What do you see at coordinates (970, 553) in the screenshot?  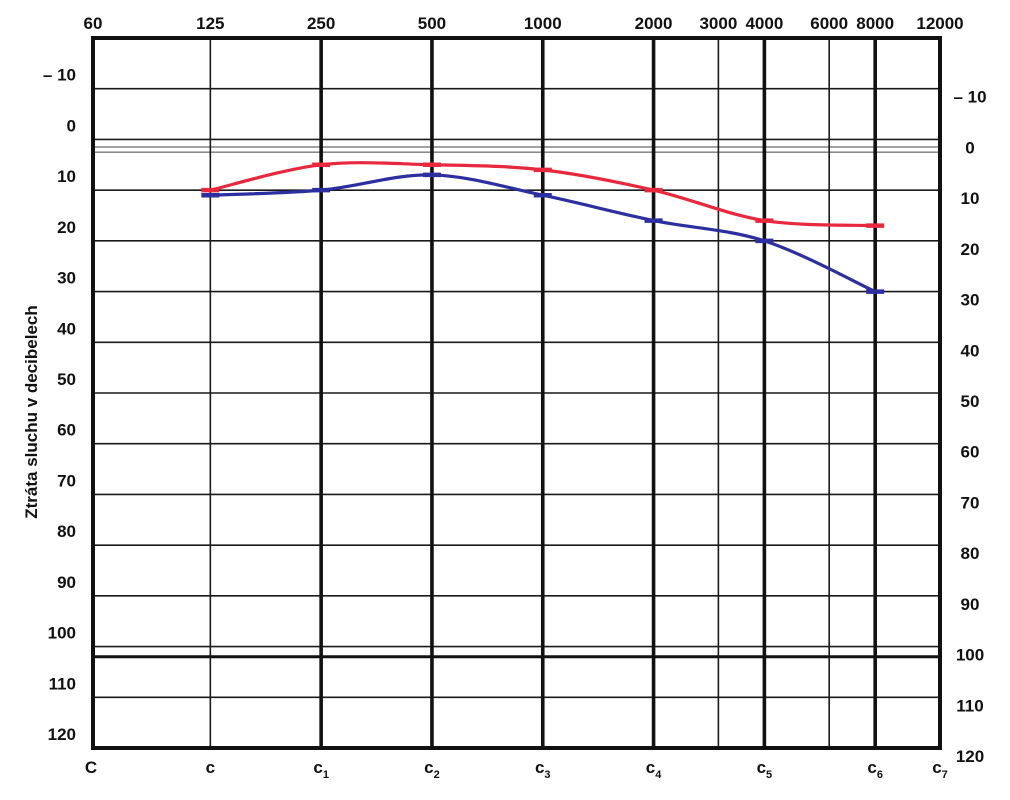 I see `y-tick-label-right: 80` at bounding box center [970, 553].